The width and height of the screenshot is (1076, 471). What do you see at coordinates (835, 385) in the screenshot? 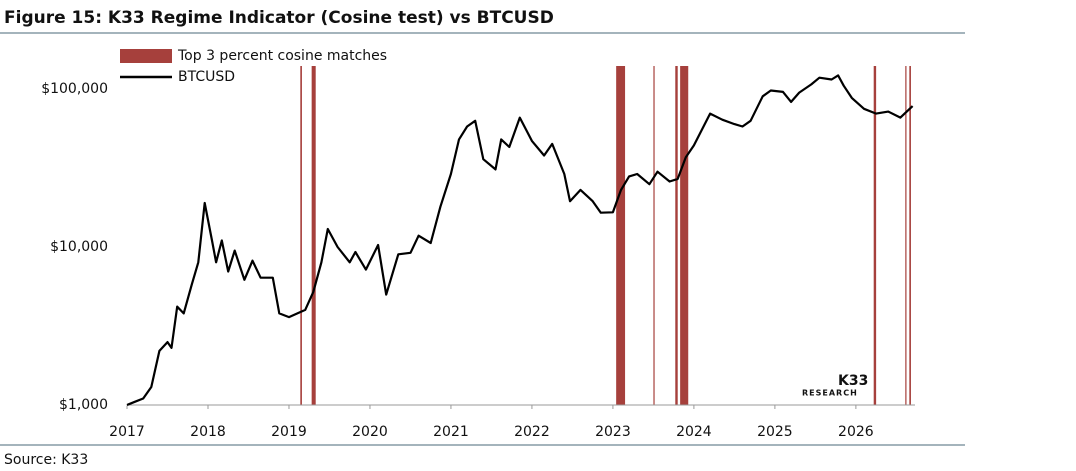
I see `watermark: K33 RESEARCH` at bounding box center [835, 385].